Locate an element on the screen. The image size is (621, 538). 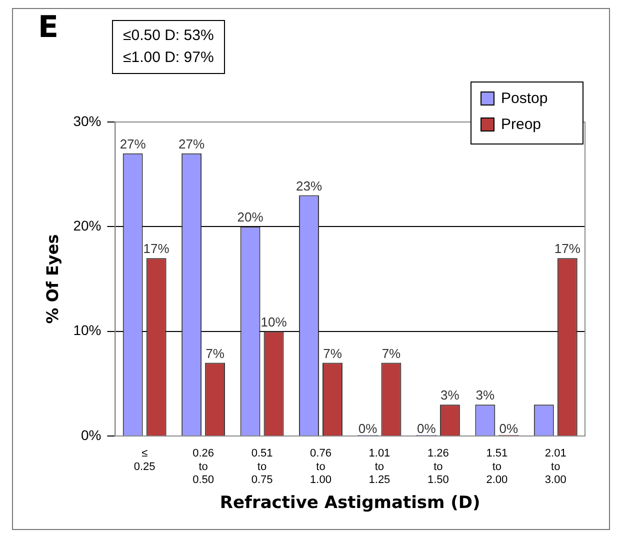
y-axis-title: % Of Eyes is located at coordinates (52, 279).